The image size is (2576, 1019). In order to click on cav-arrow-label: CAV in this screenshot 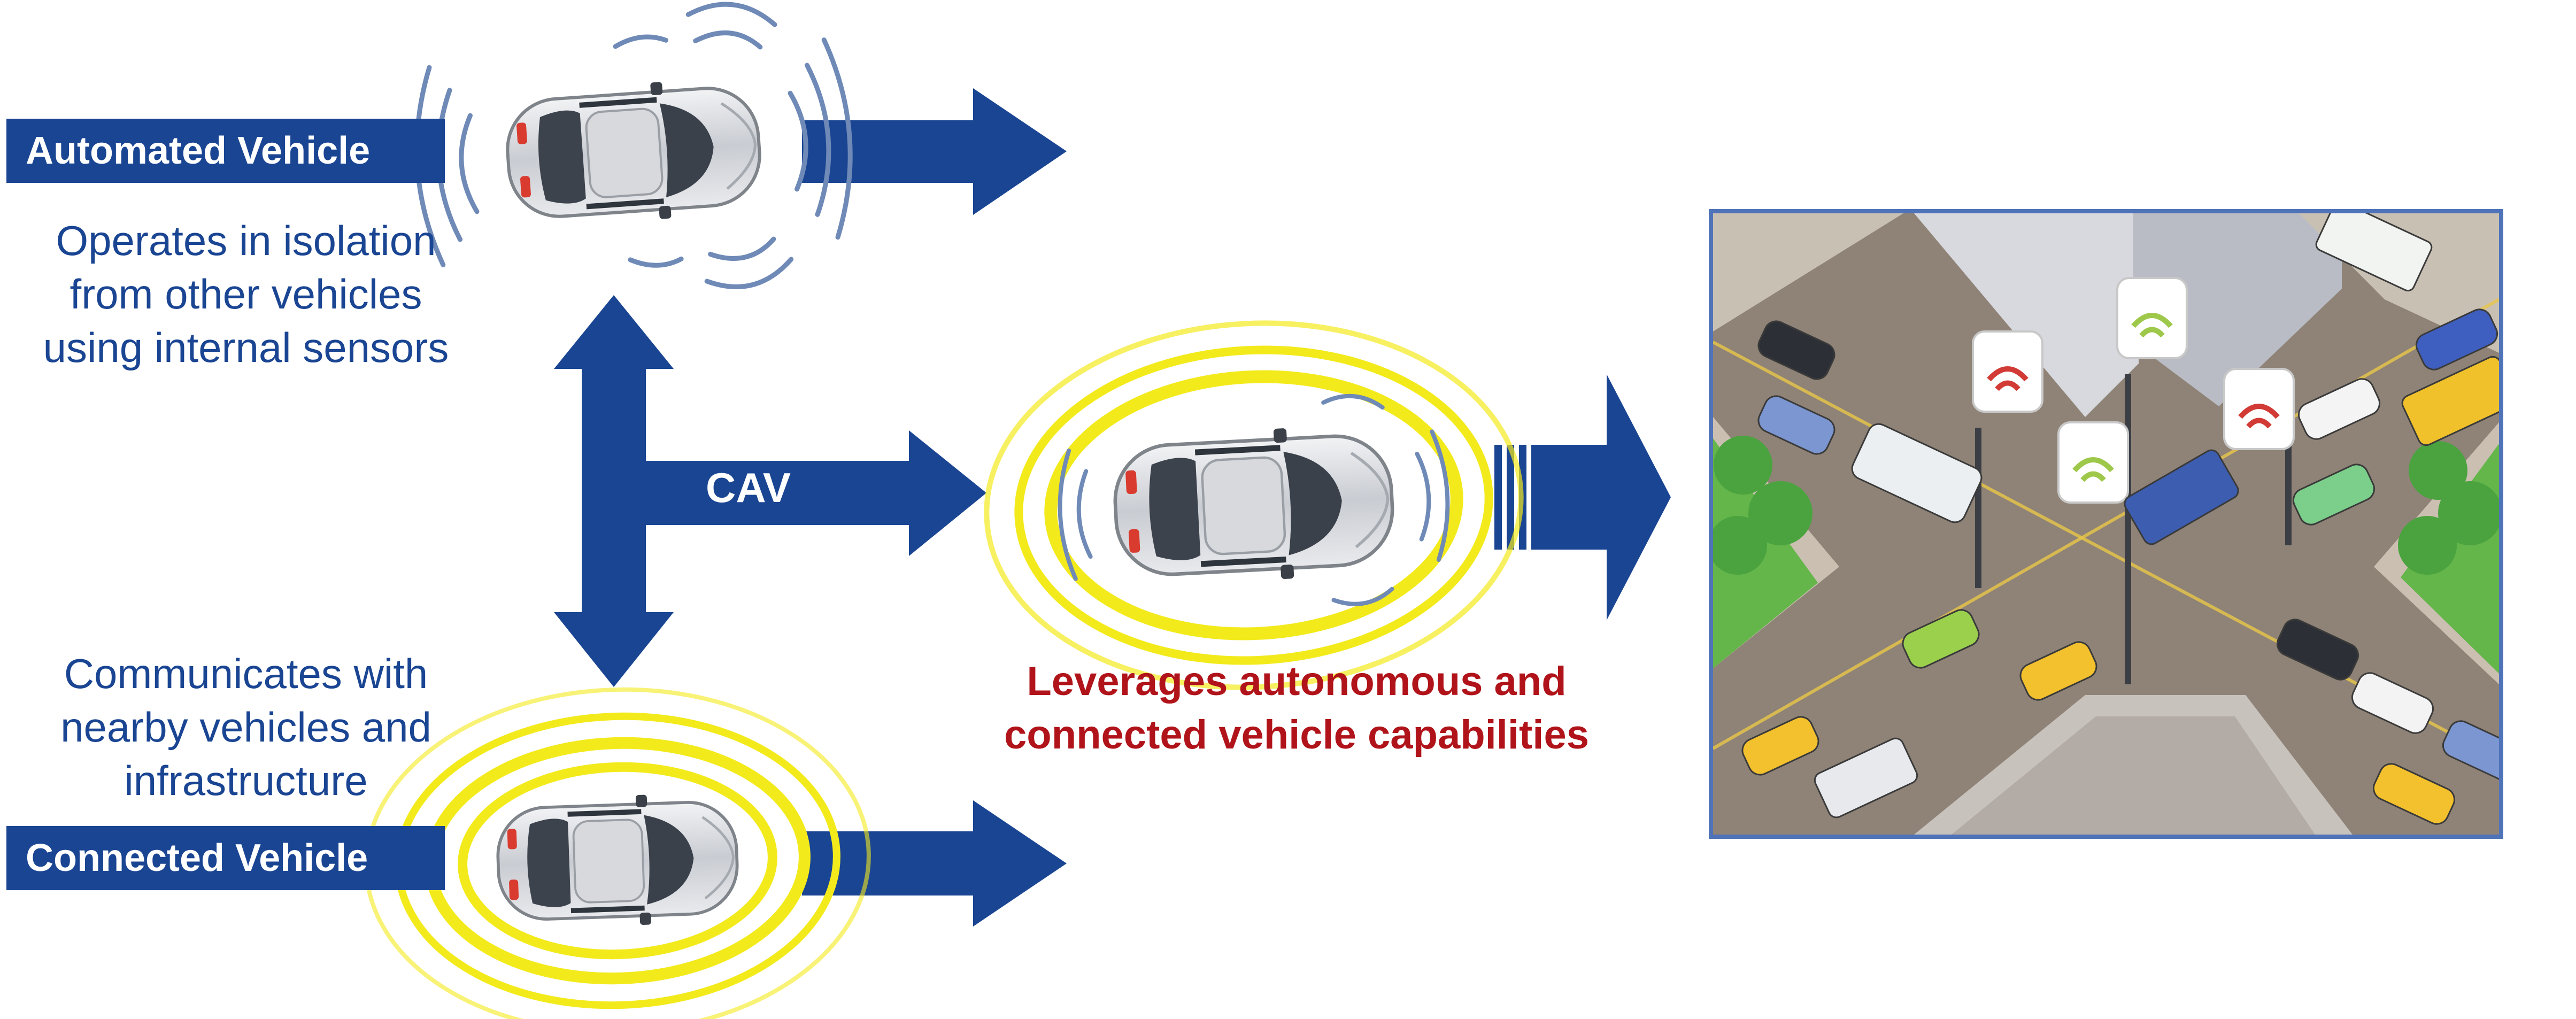, I will do `click(748, 487)`.